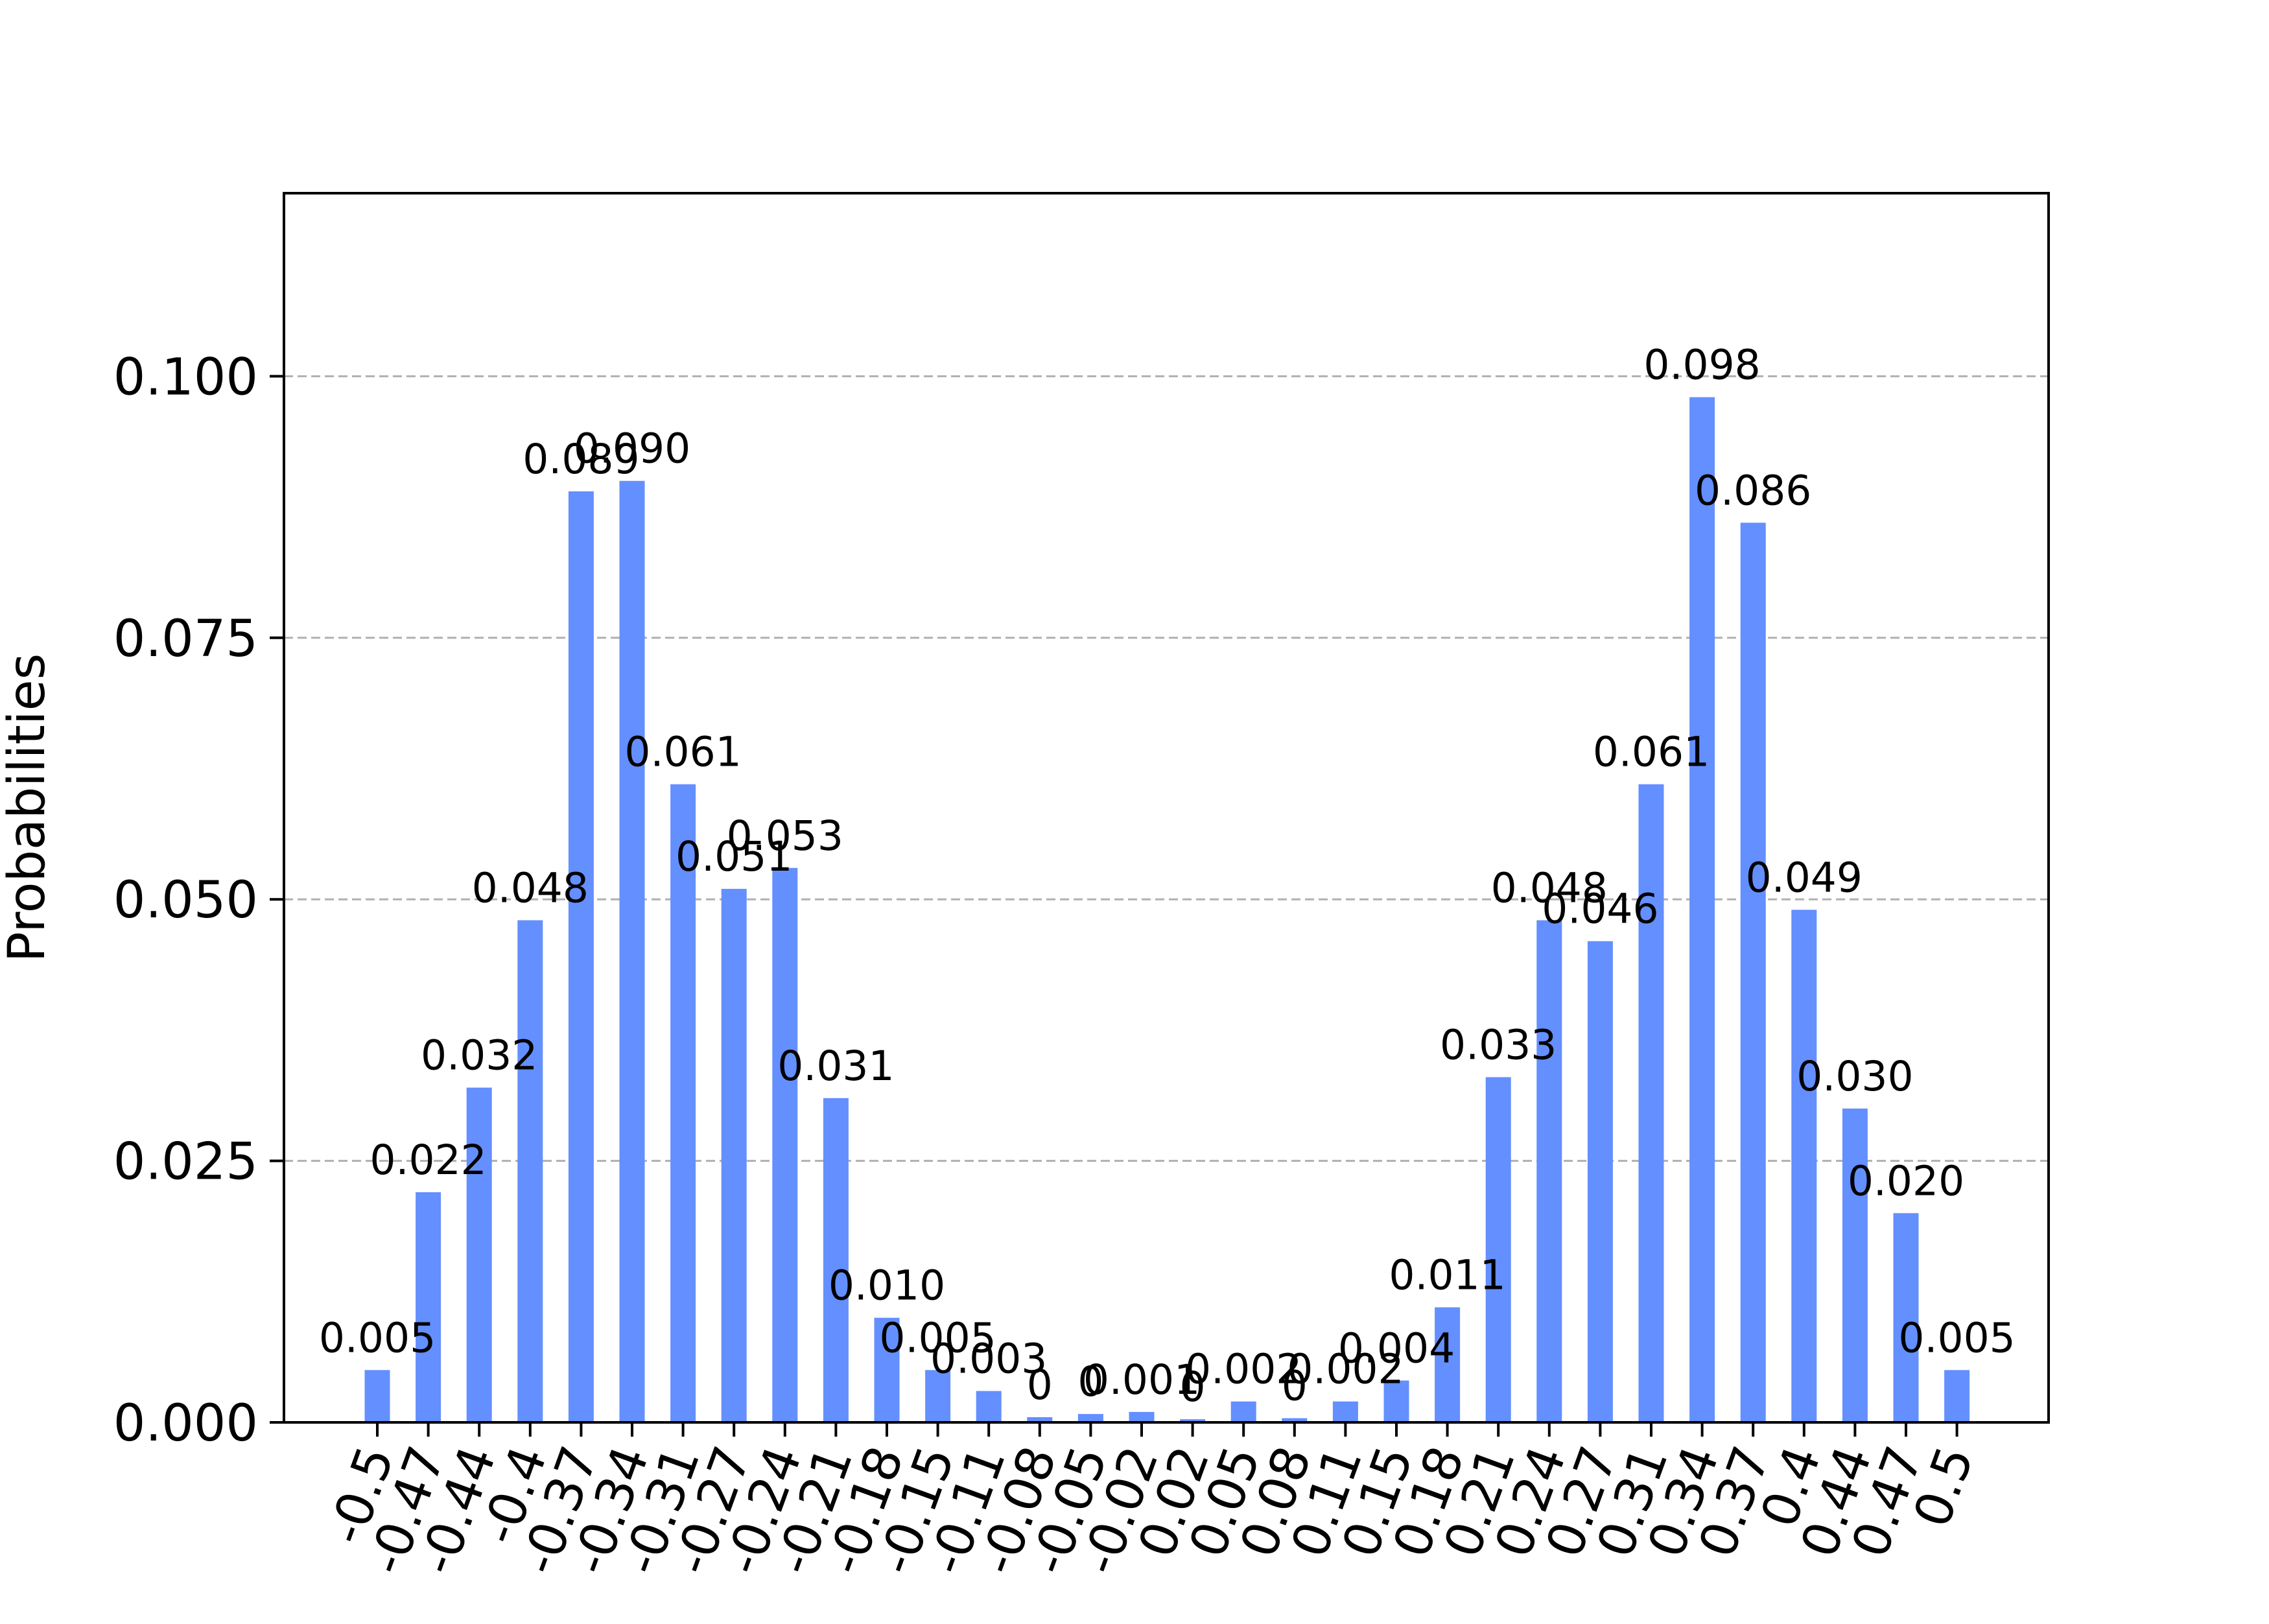  Describe the element at coordinates (479, 1055) in the screenshot. I see `data-label: 0.032` at that location.